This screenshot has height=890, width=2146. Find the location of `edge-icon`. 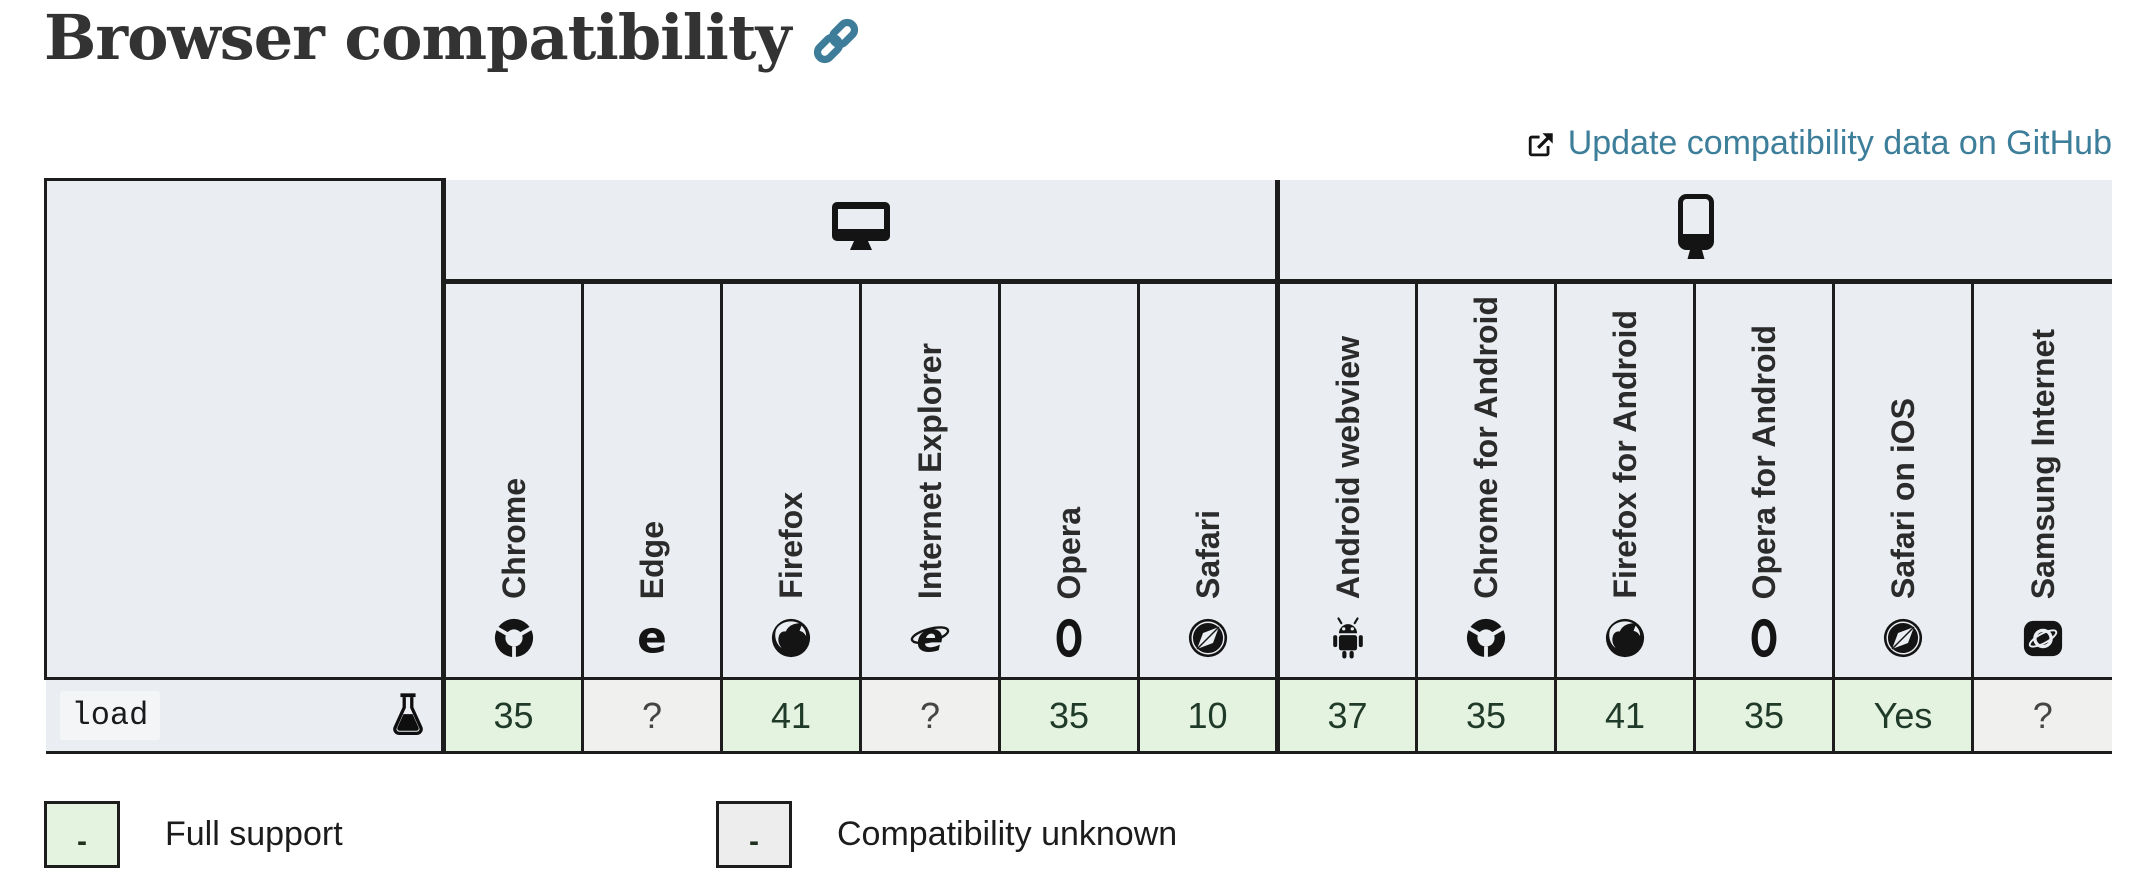

edge-icon is located at coordinates (652, 638).